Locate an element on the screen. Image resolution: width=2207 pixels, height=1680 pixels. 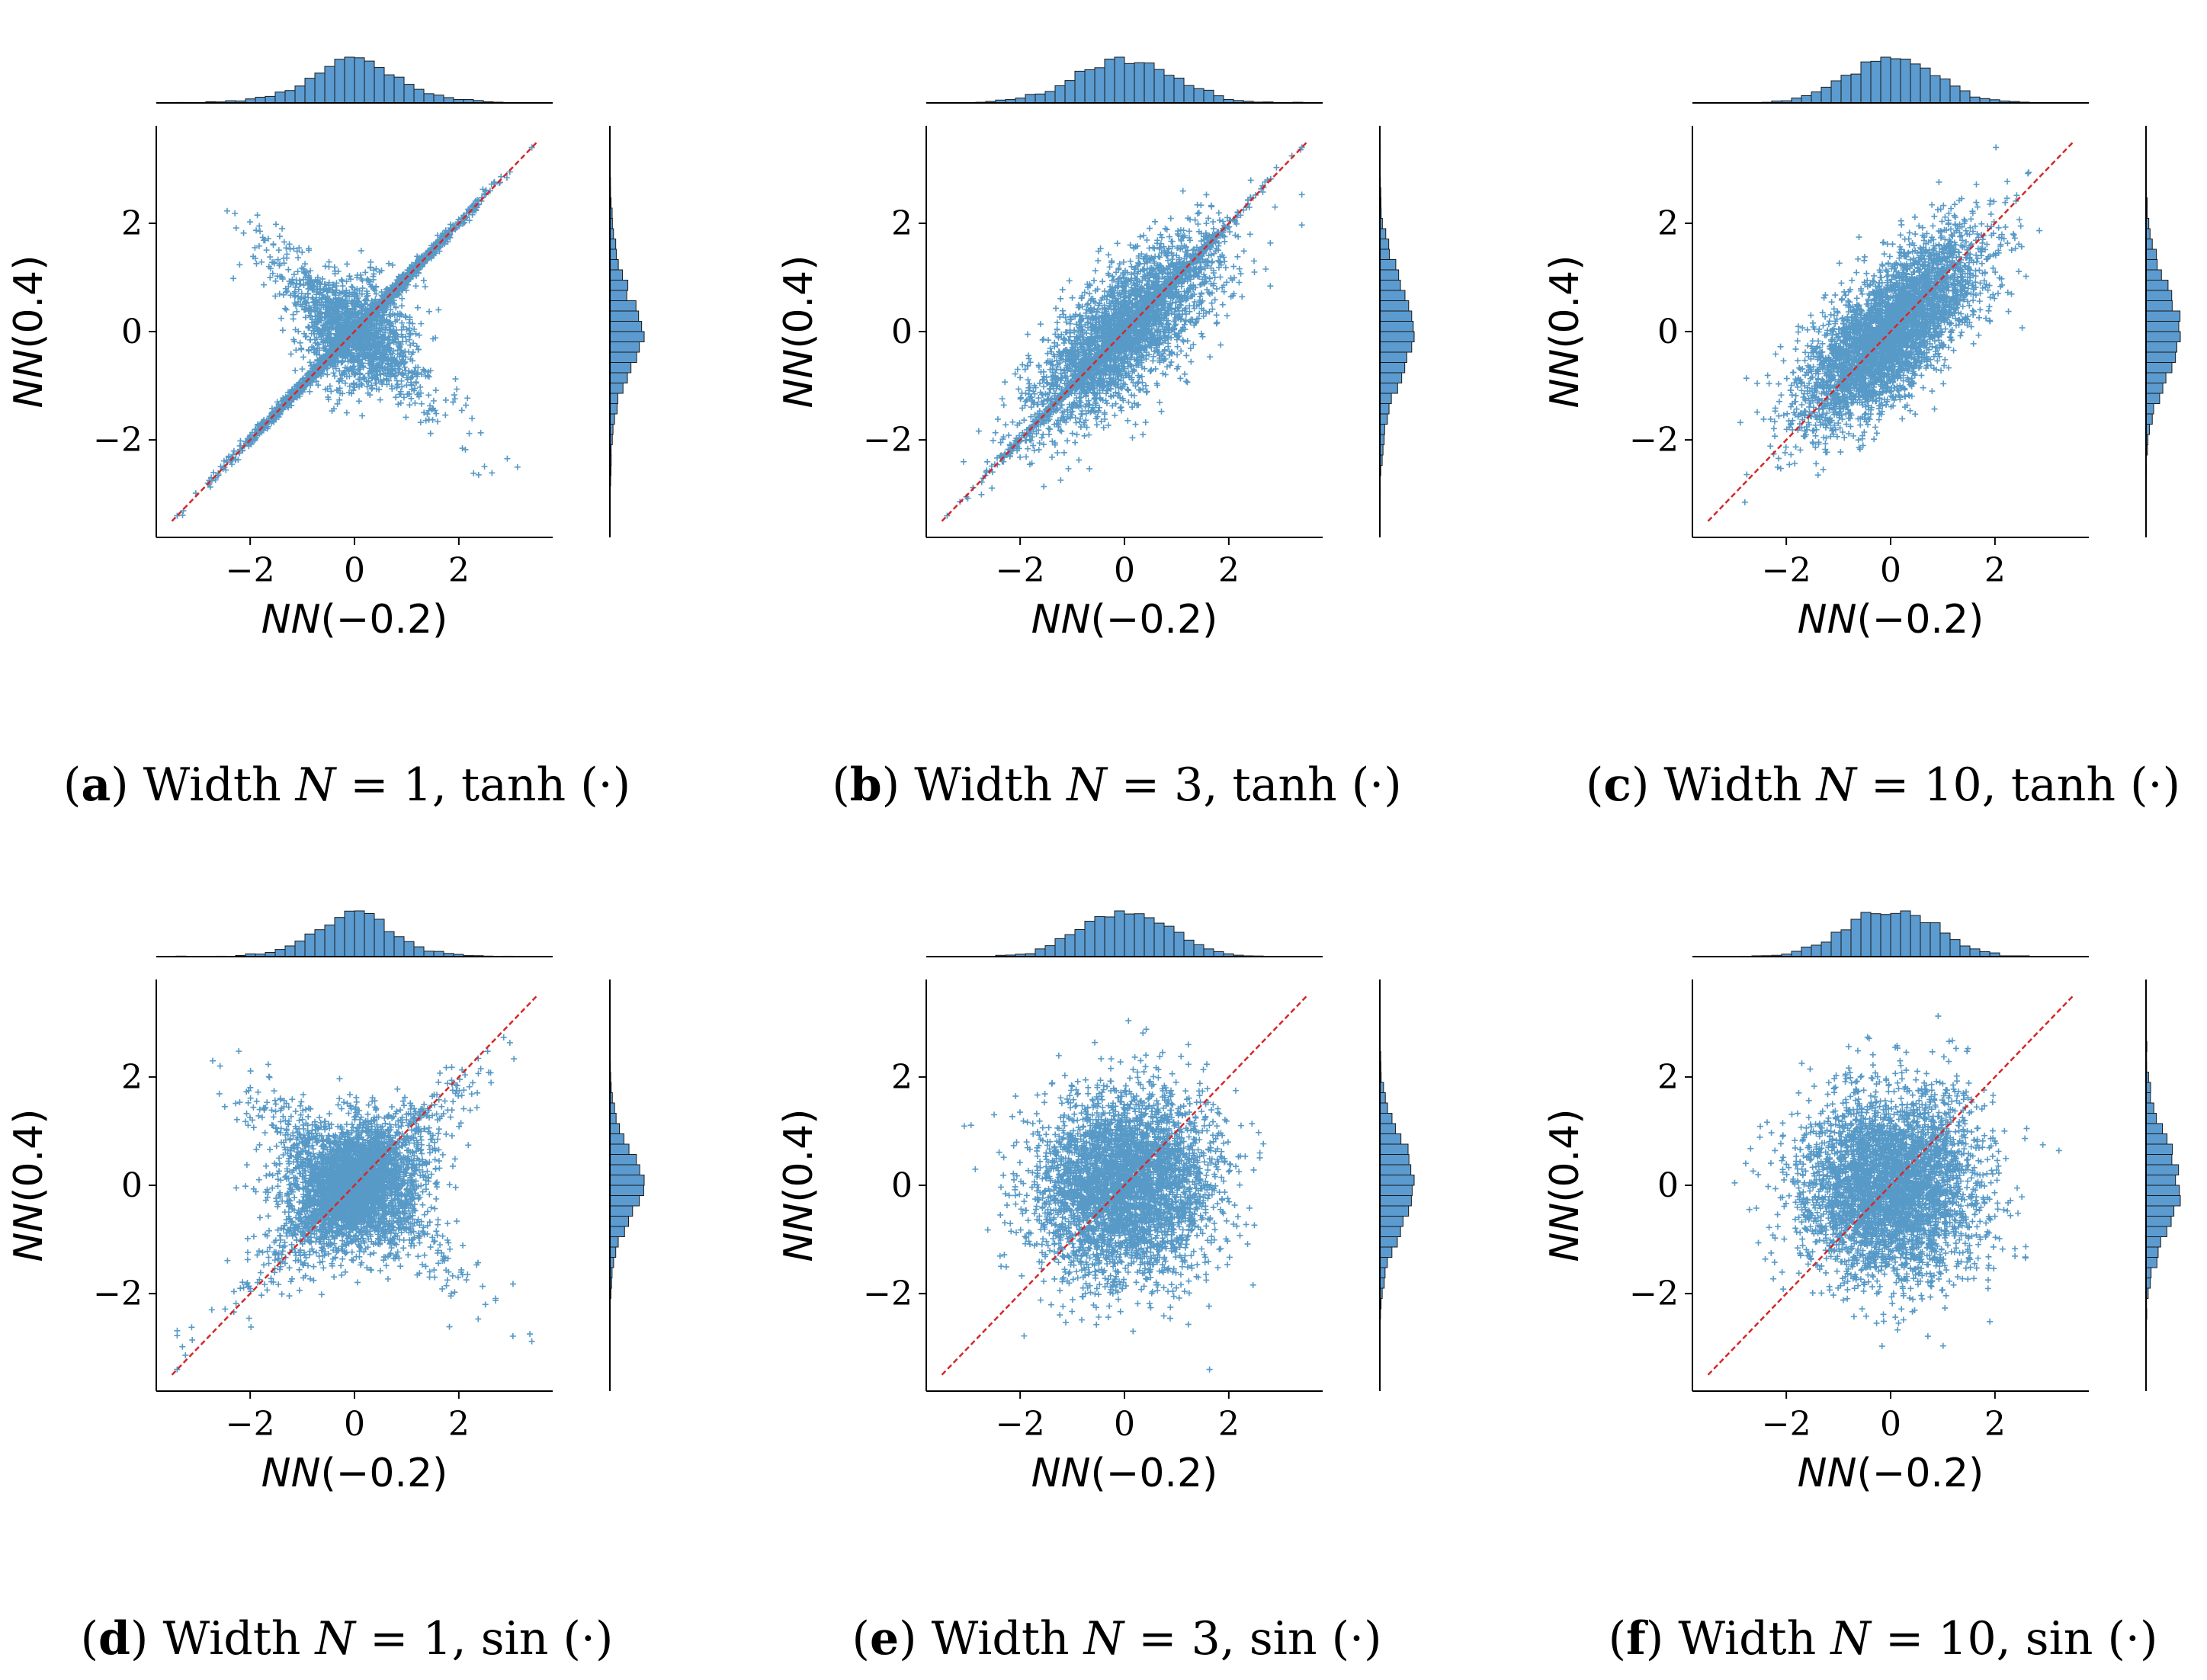
x-axis-label: NN(−0.2) is located at coordinates (1891, 620).